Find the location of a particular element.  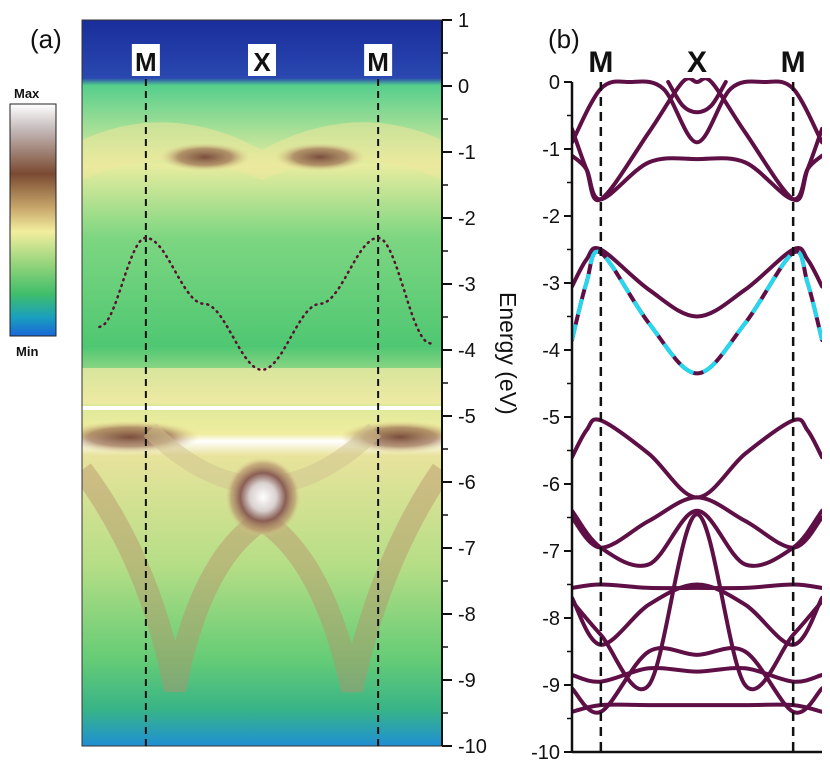

panel-b-xtick-label-2: M is located at coordinates (793, 62).